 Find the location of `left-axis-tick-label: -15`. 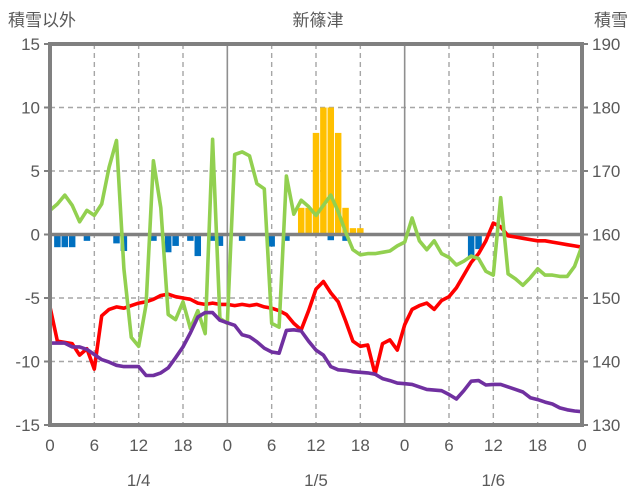

left-axis-tick-label: -15 is located at coordinates (27, 425).